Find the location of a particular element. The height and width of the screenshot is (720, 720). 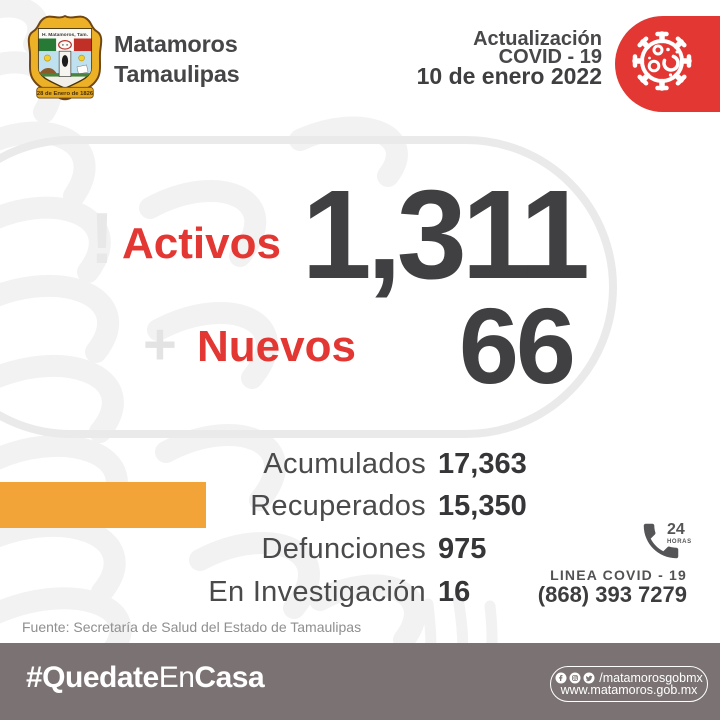

footer-bar: #QuedateEnCasa /matamorosgobmx is located at coordinates (360, 681).